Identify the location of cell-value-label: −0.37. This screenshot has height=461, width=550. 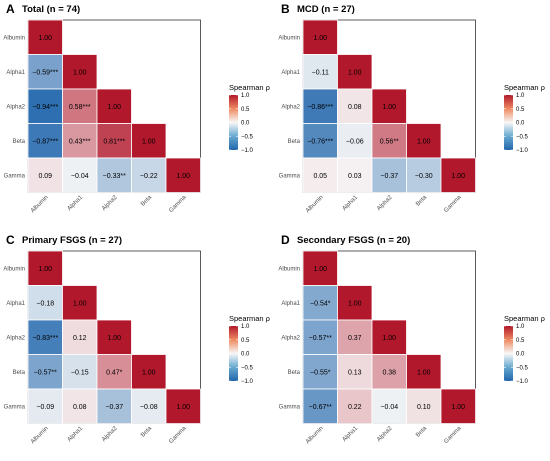
(114, 407).